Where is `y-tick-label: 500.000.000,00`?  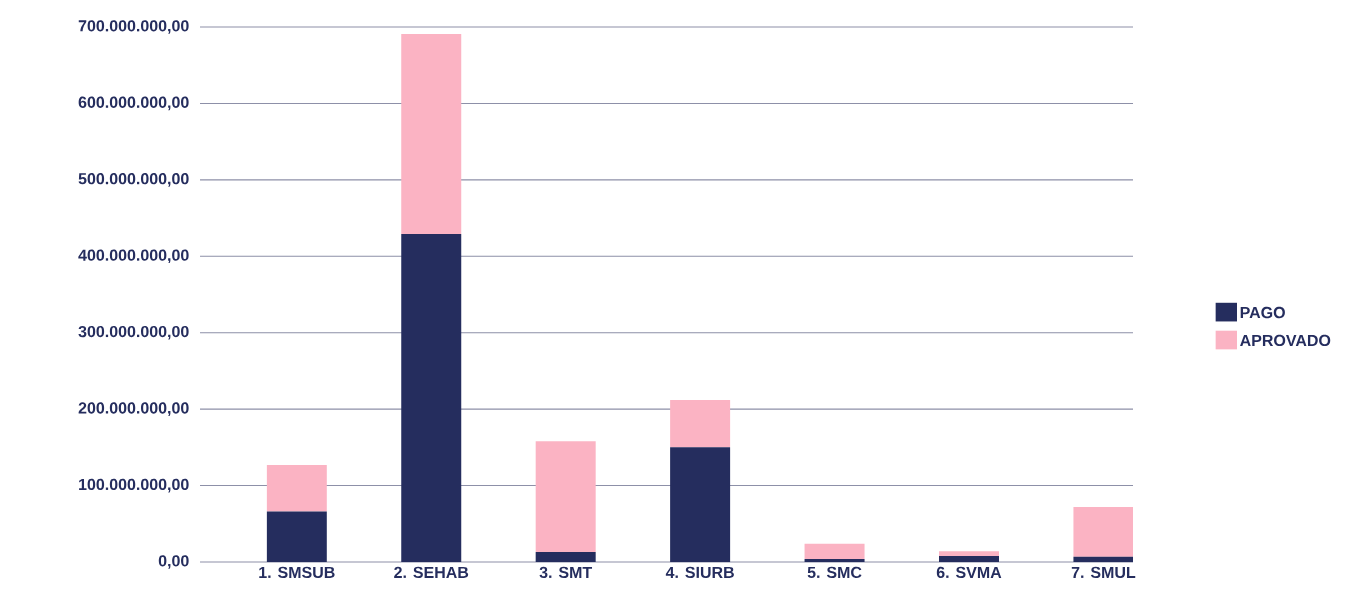
y-tick-label: 500.000.000,00 is located at coordinates (133, 180).